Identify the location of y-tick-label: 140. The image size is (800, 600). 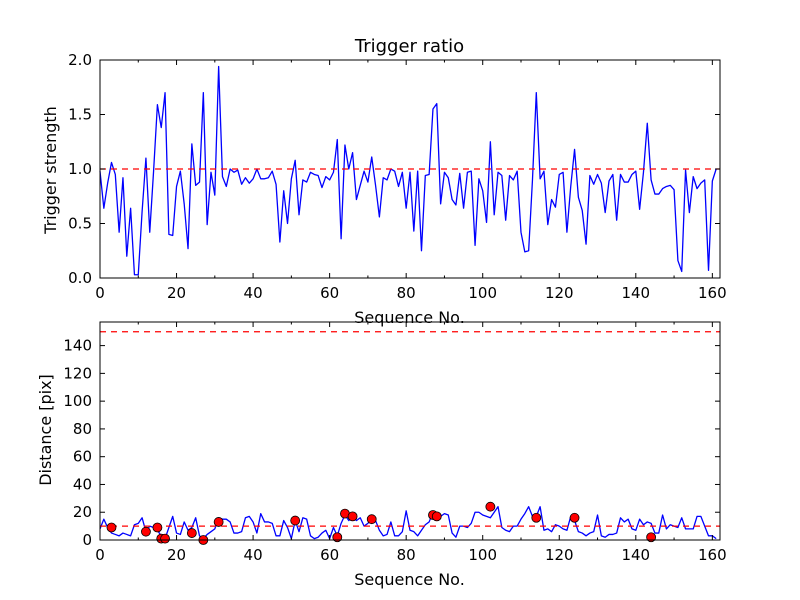
(77, 346).